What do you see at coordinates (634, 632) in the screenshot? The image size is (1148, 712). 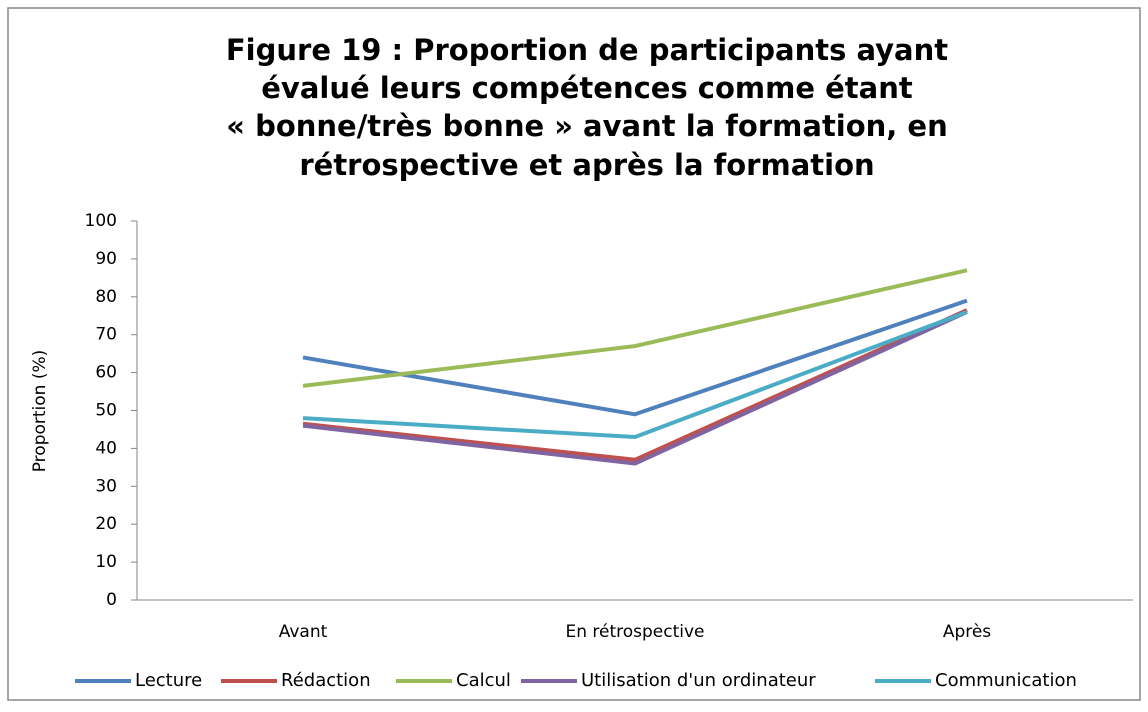 I see `x-tick-label: En rétrospective` at bounding box center [634, 632].